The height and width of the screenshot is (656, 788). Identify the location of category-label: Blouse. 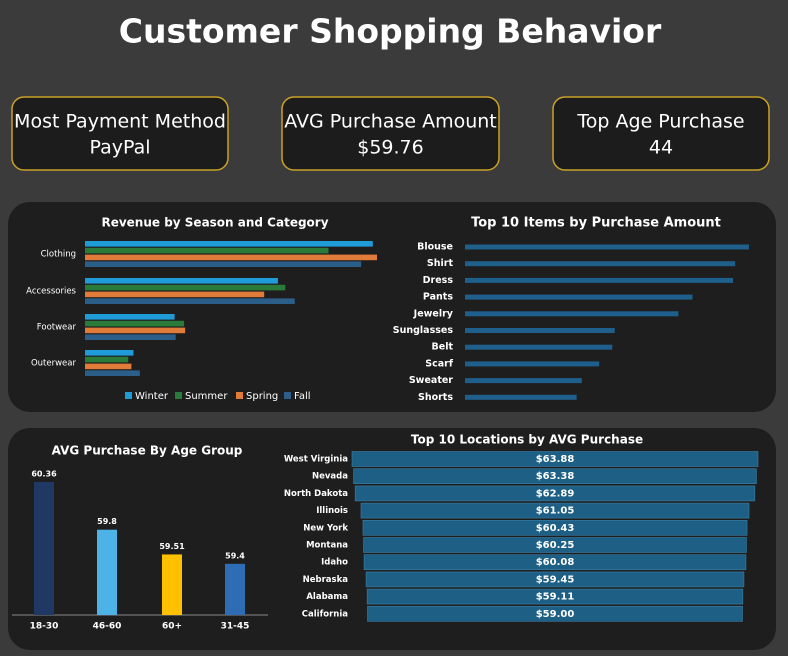
(435, 247).